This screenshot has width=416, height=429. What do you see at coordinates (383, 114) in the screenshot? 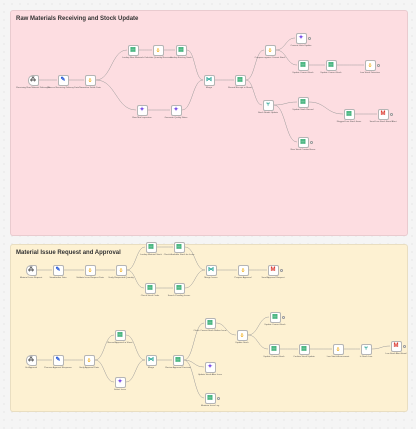
I see `node-r-gmail: M` at bounding box center [383, 114].